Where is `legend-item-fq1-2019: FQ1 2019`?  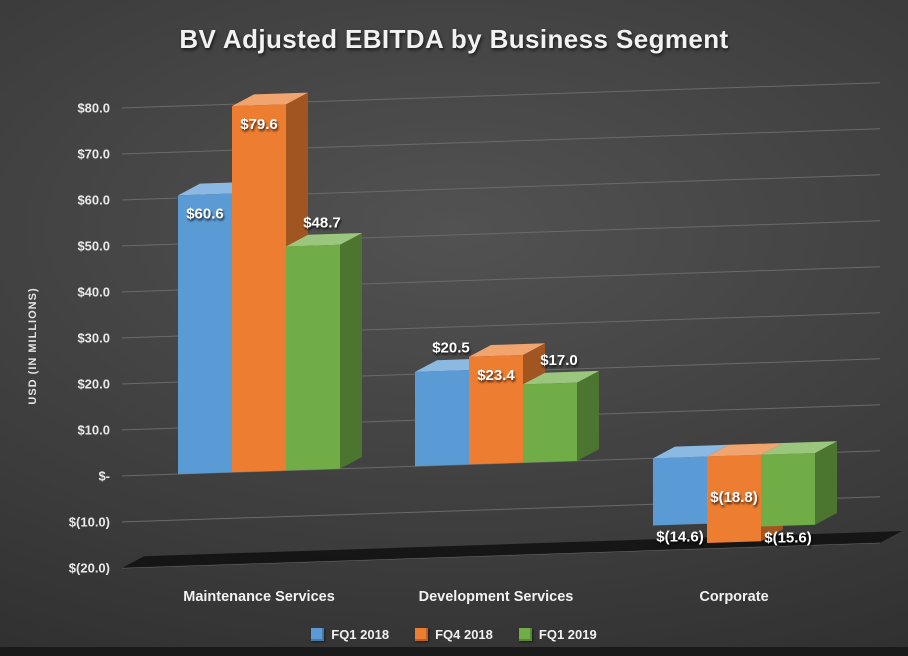
legend-item-fq1-2019: FQ1 2019 is located at coordinates (557, 634).